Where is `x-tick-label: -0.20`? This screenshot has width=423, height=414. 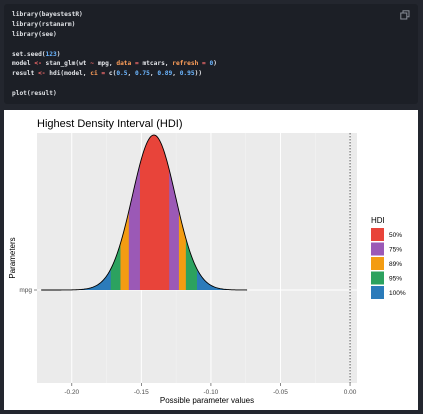
x-tick-label: -0.20 is located at coordinates (71, 392).